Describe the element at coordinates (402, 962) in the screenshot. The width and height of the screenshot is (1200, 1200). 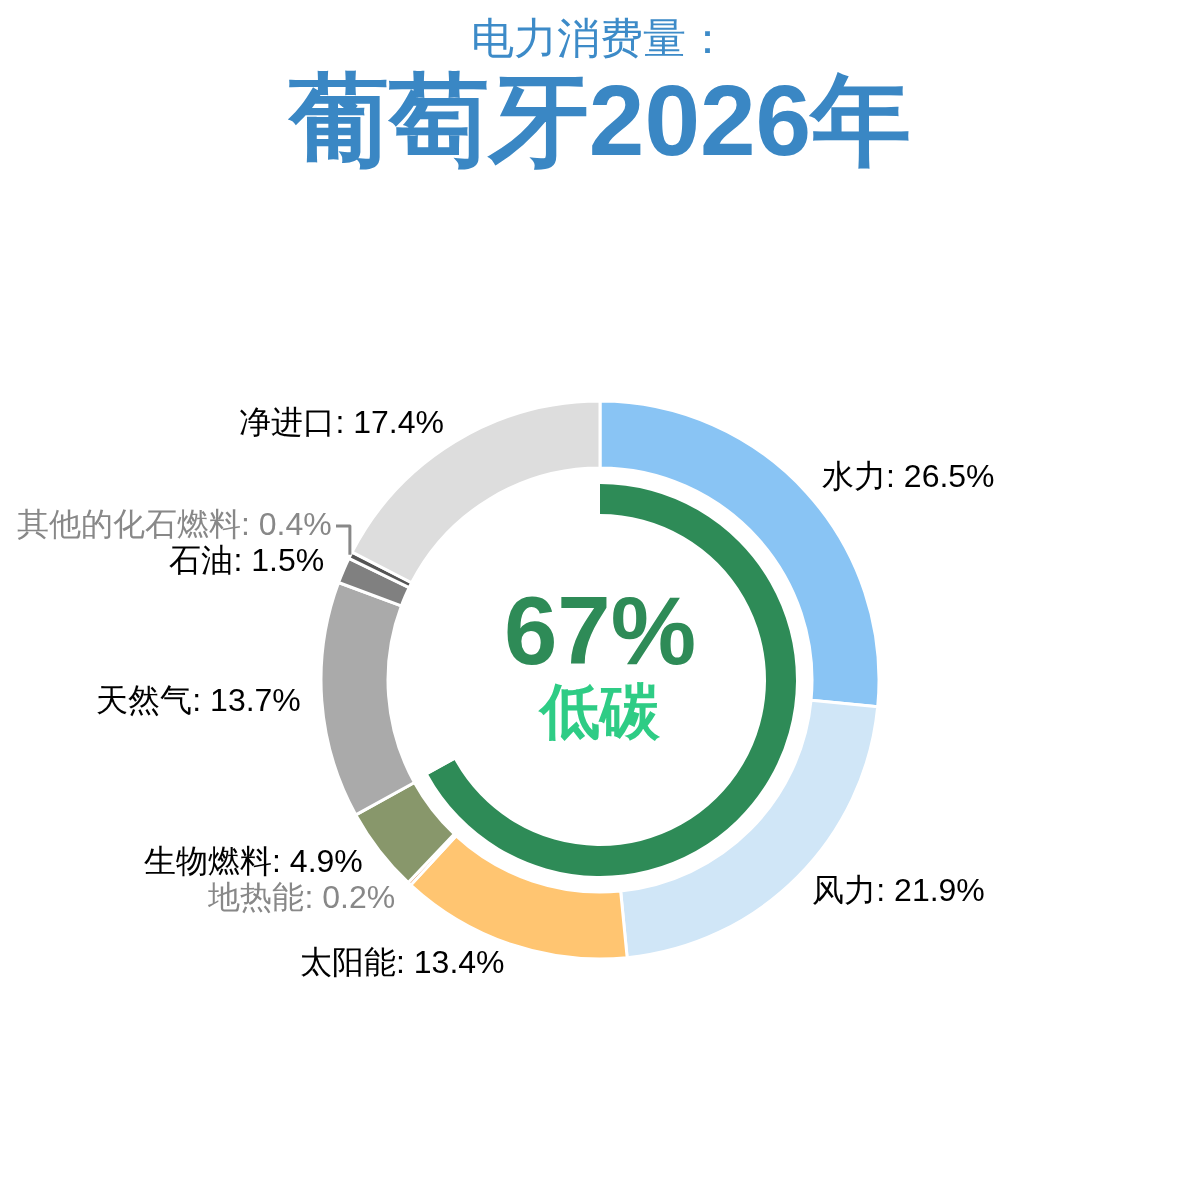
I see `slice-label: 太阳能: 13.4%` at that location.